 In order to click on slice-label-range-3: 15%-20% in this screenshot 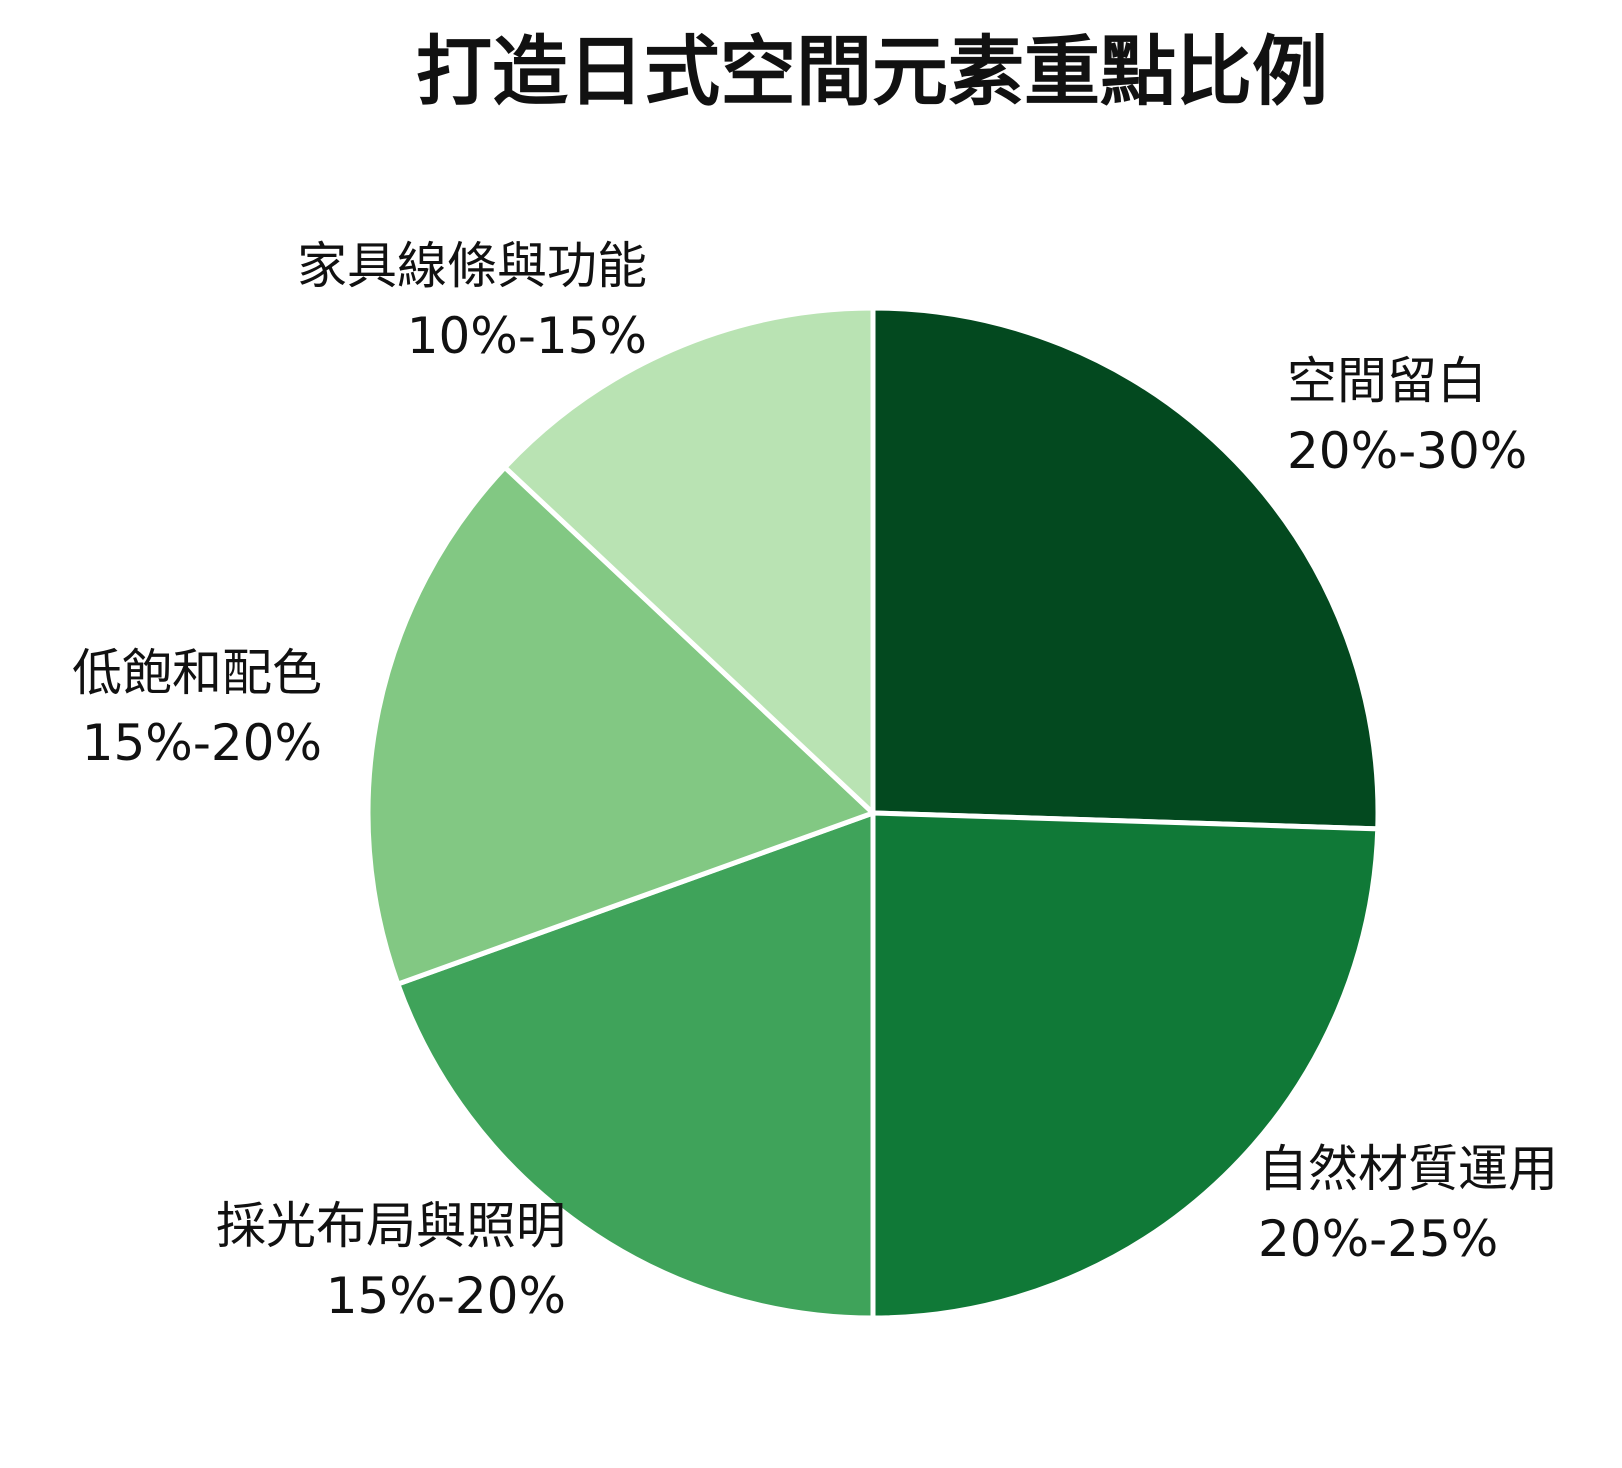, I will do `click(446, 1296)`.